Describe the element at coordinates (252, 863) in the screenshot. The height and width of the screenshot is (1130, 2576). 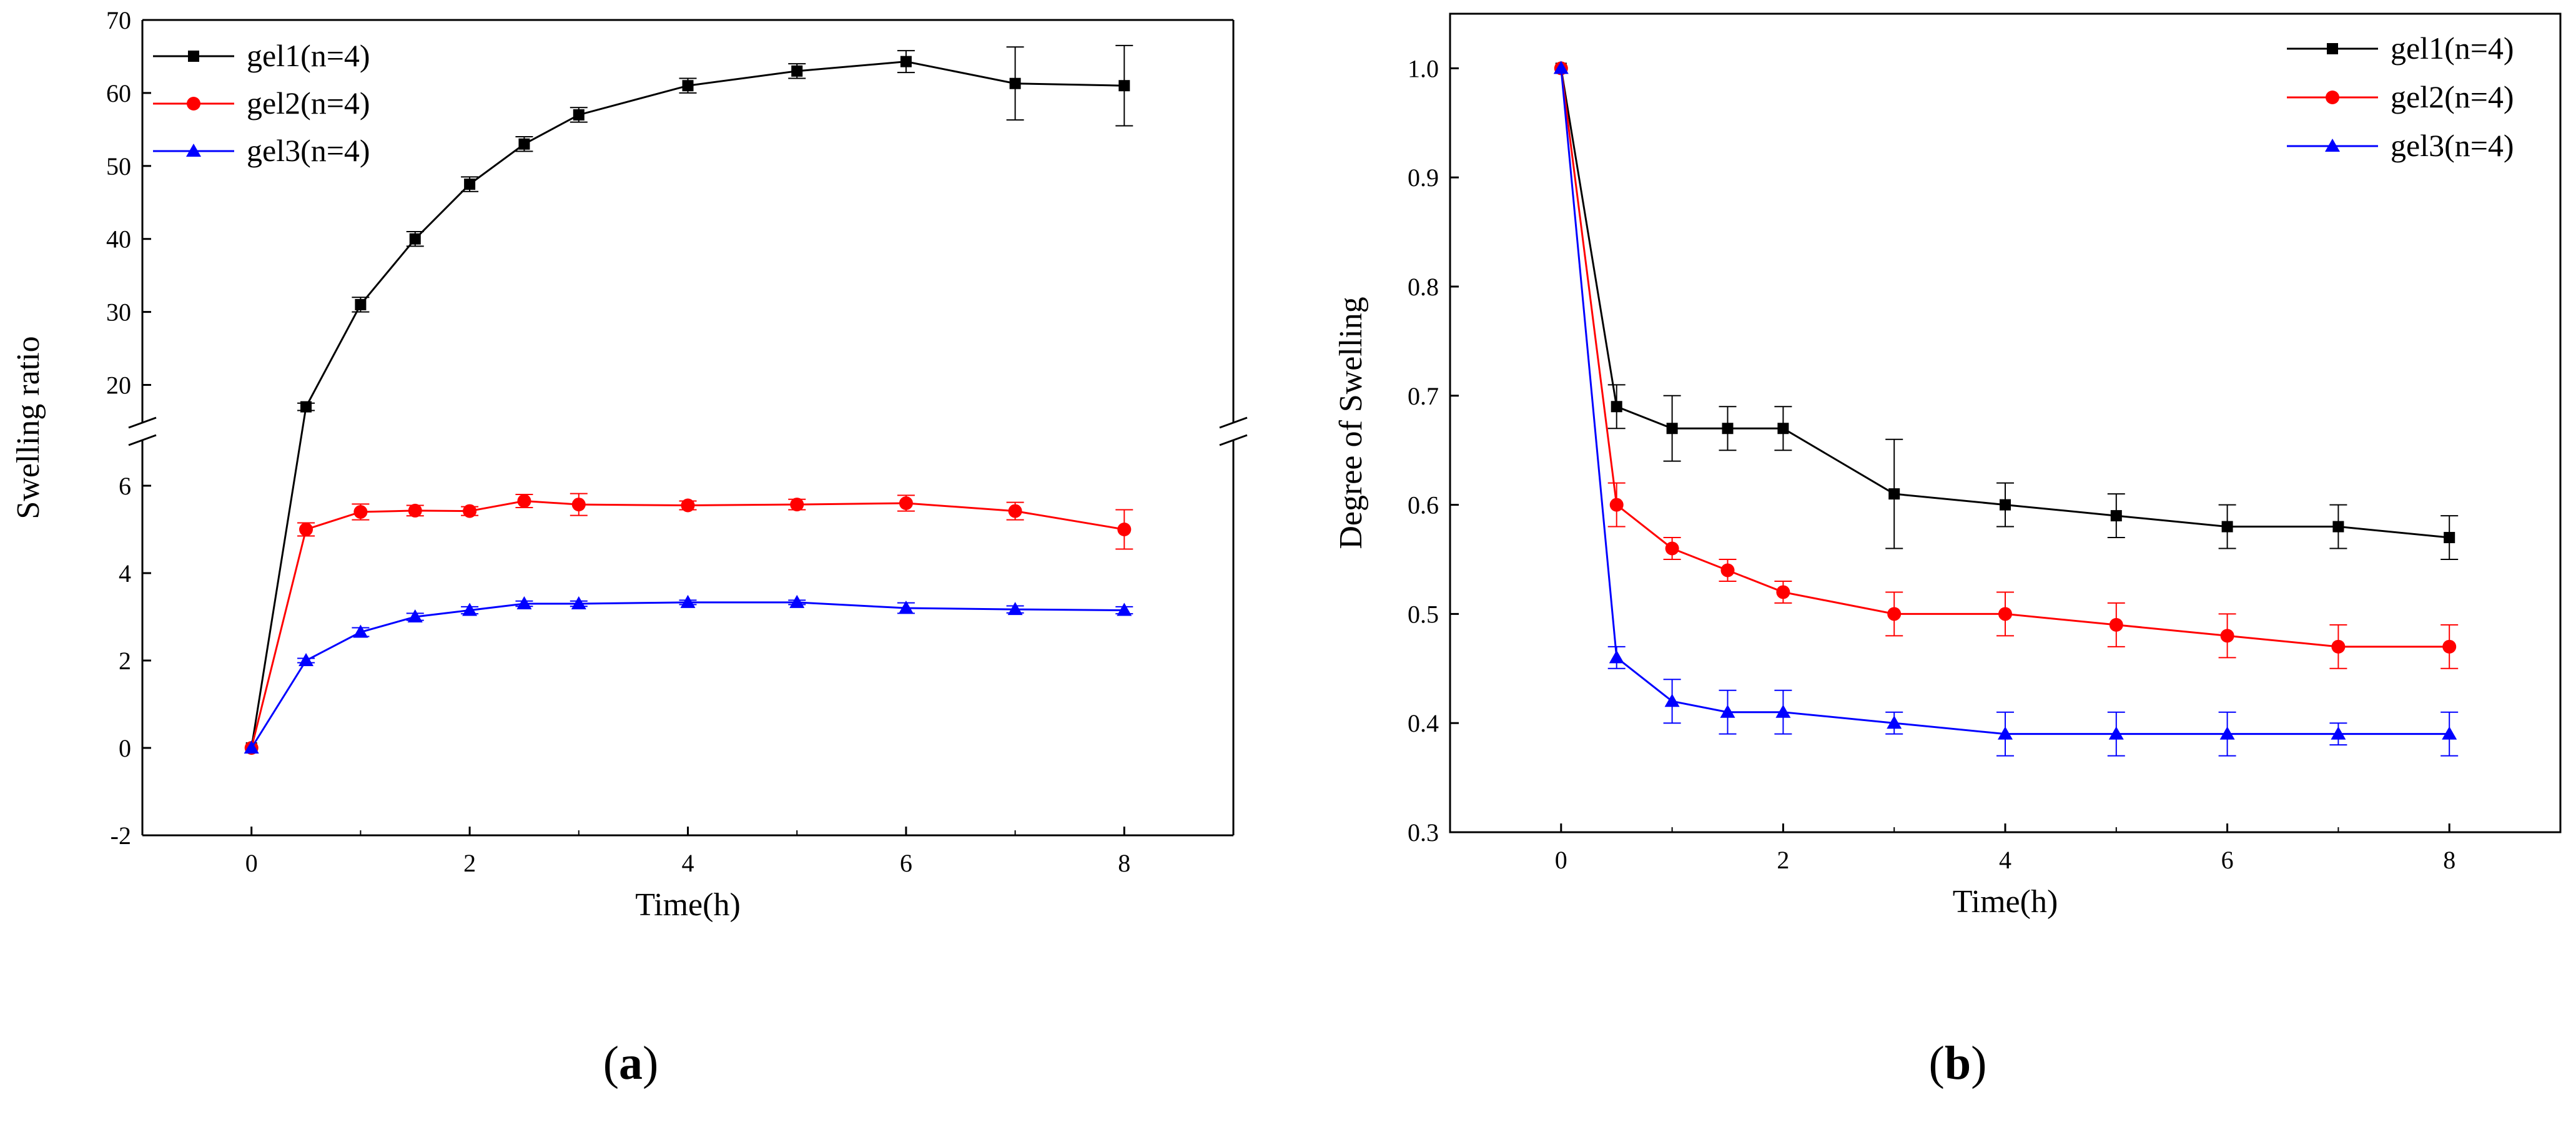
I see `x-tick-label: 0` at that location.